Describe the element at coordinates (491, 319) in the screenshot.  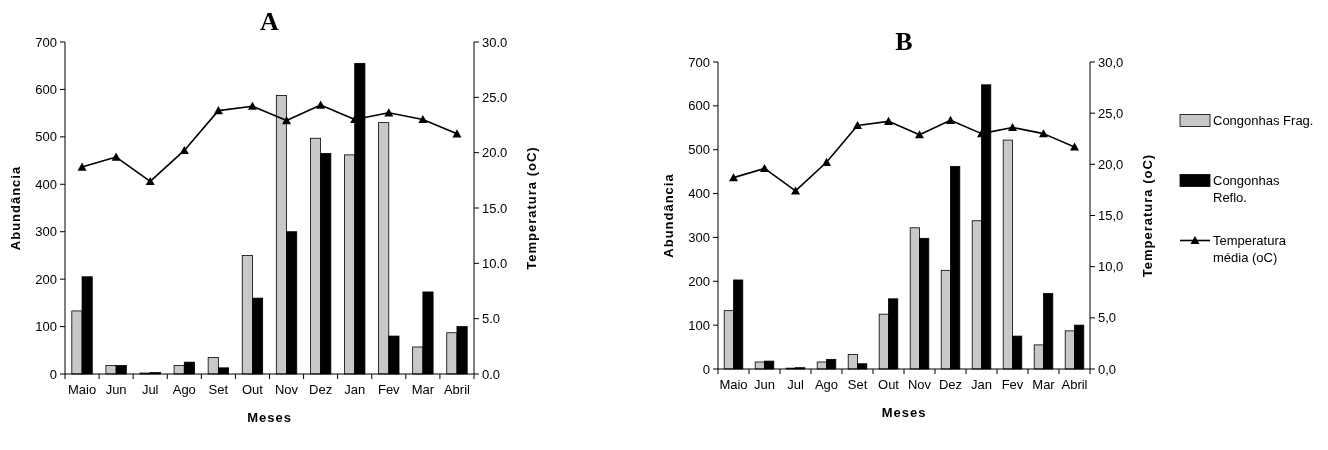
I see `y2-tick-label: 5.0` at that location.